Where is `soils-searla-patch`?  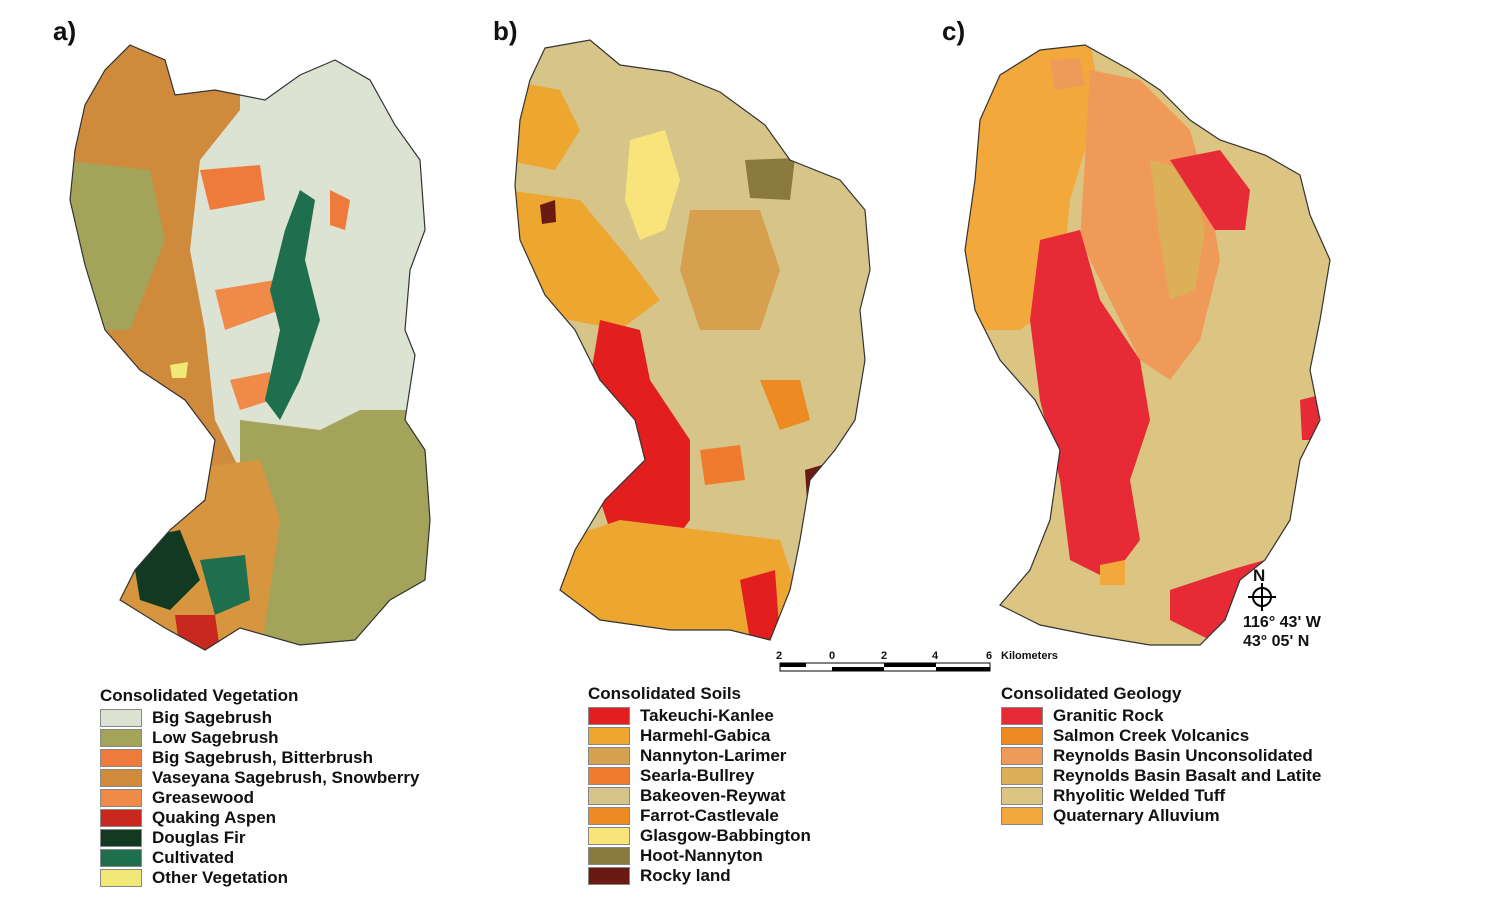
soils-searla-patch is located at coordinates (722, 465).